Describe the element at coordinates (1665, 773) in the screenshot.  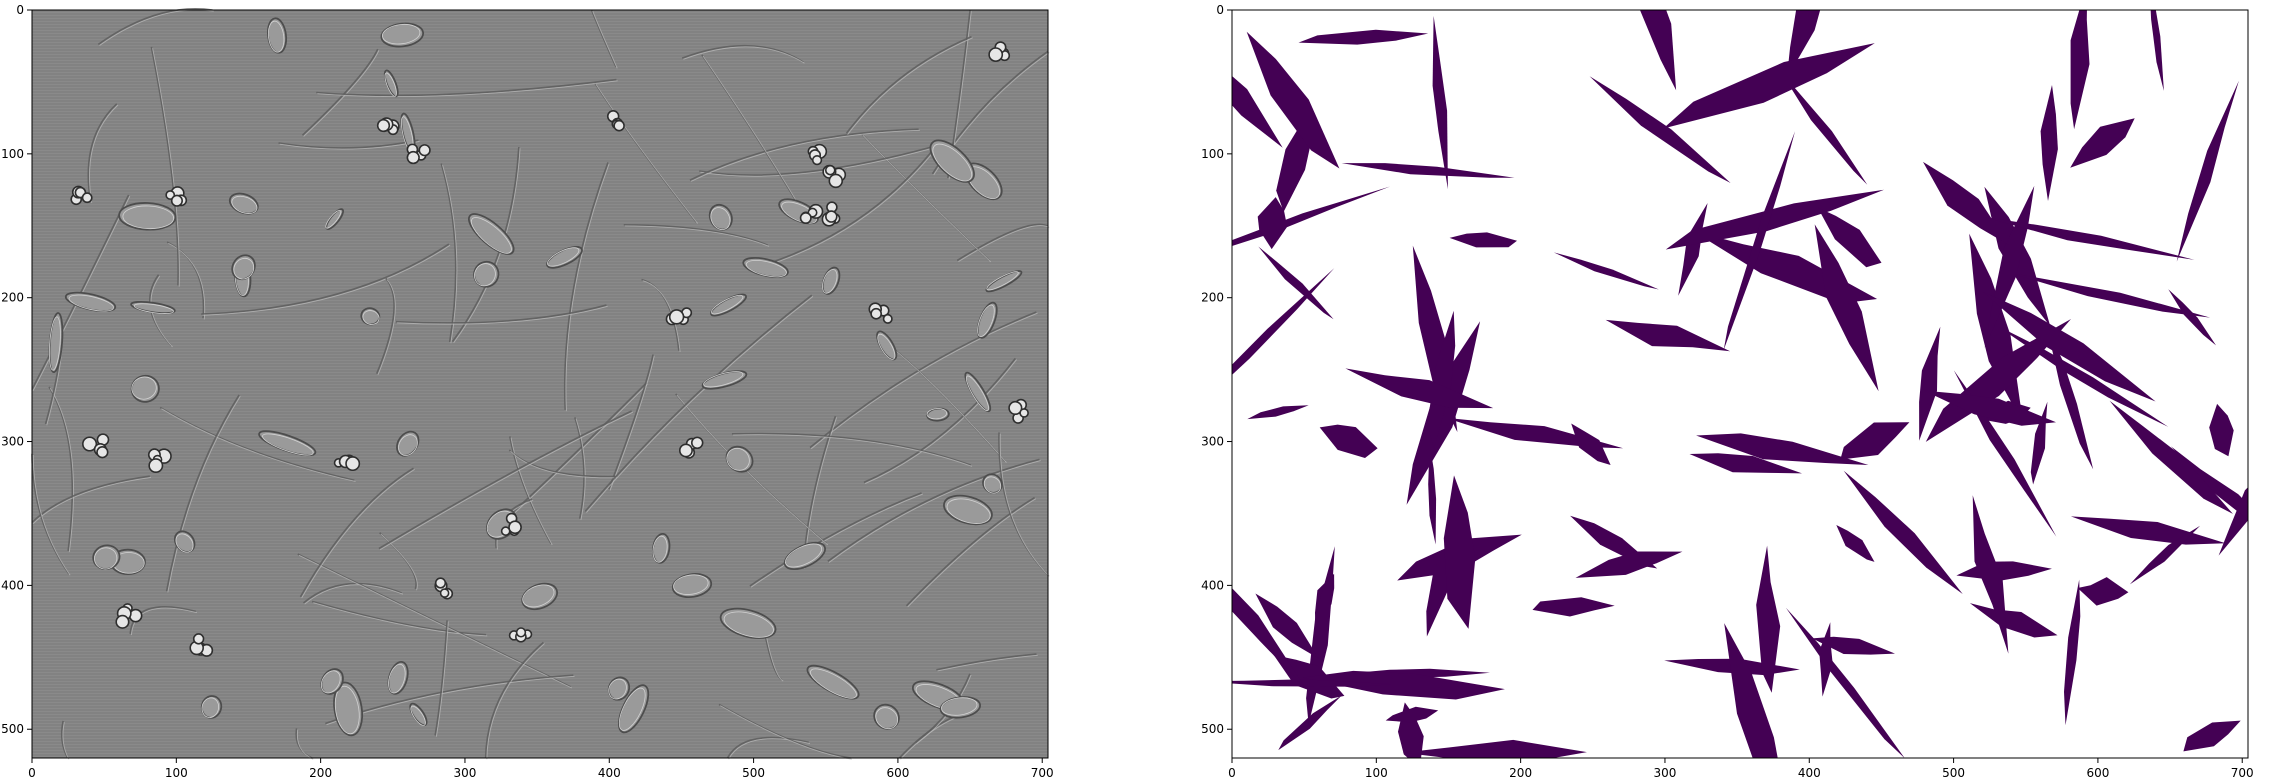
I see `x-tick-label: 300` at that location.